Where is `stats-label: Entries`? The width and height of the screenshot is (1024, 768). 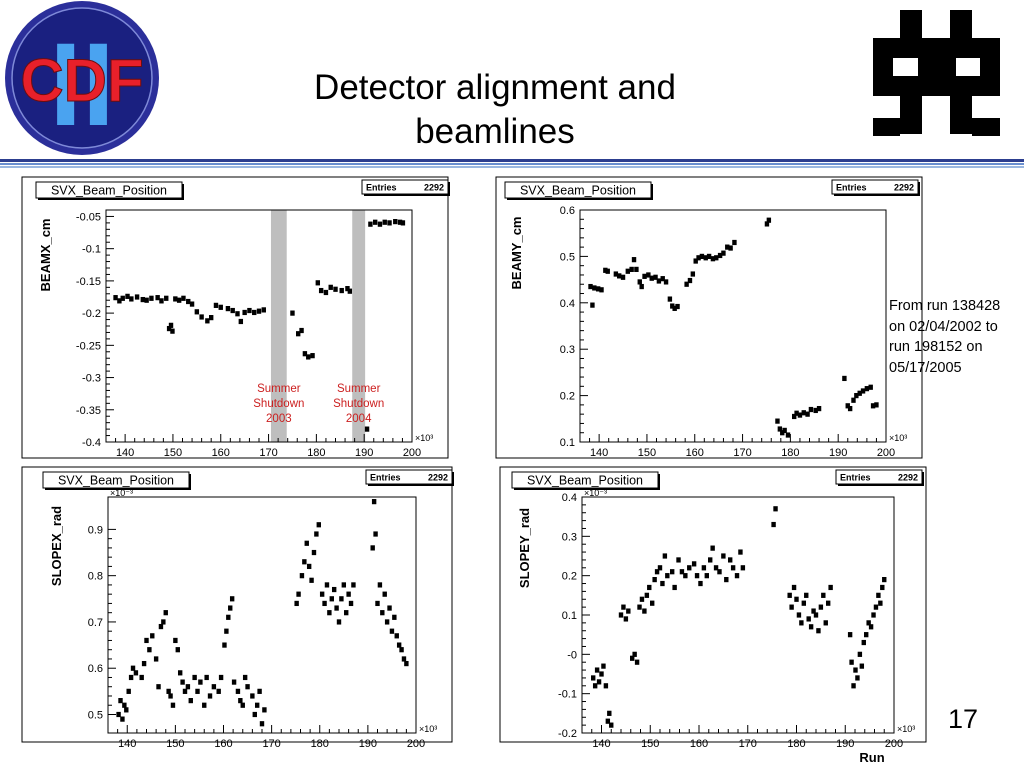
stats-label: Entries is located at coordinates (855, 478).